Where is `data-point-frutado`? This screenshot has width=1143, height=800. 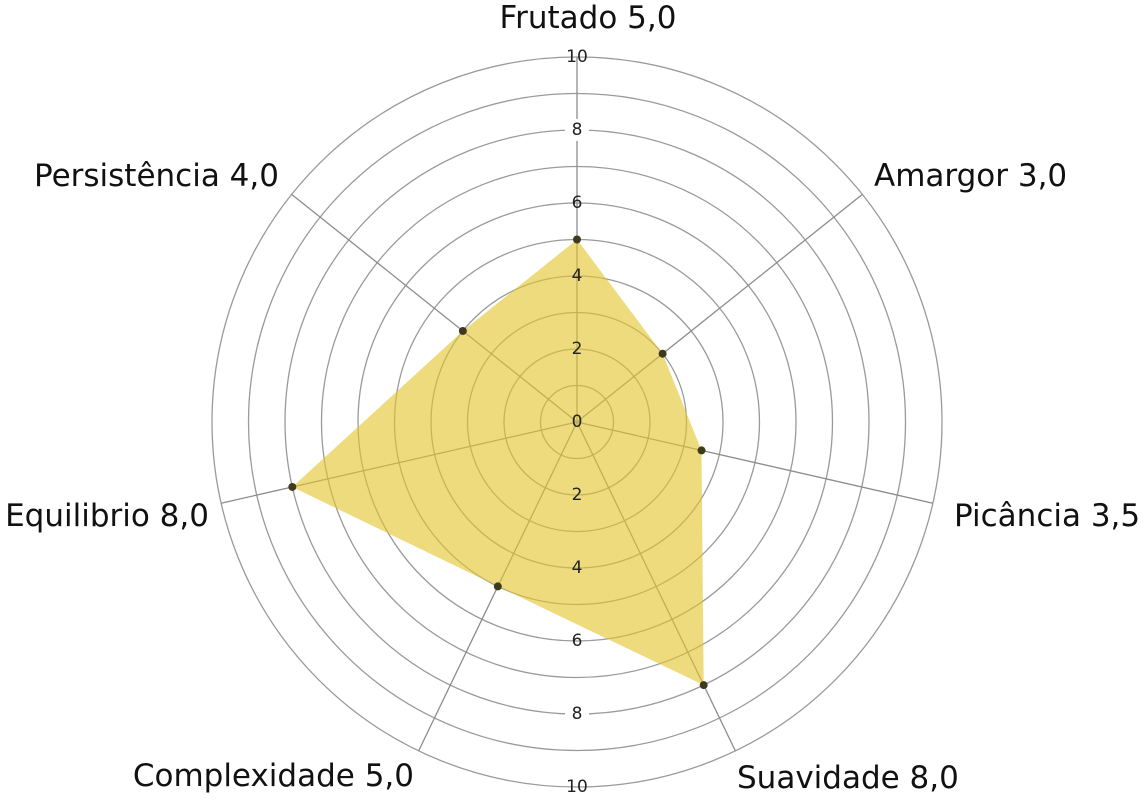
data-point-frutado is located at coordinates (577, 239).